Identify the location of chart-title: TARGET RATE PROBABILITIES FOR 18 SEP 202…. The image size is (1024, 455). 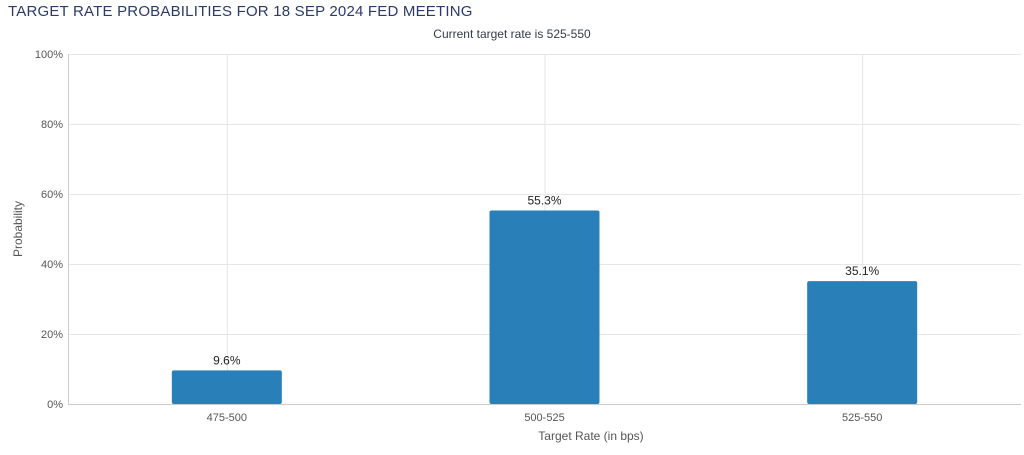
(240, 11).